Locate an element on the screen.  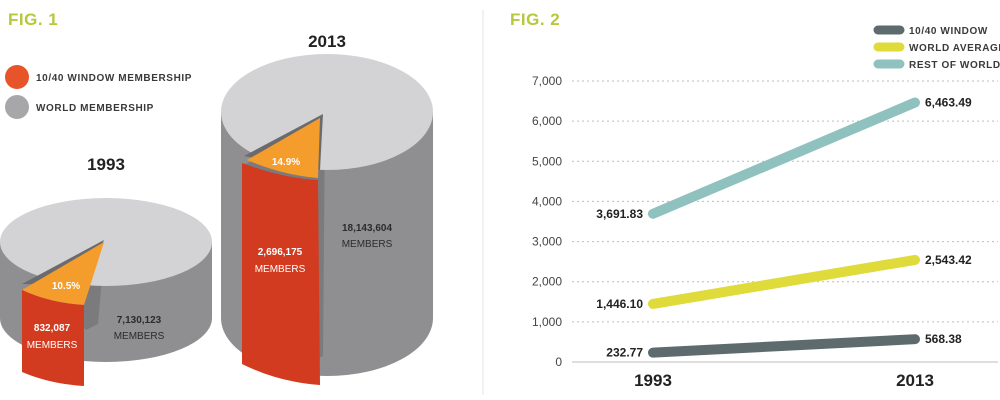
pie-1993-world-caption: MEMBERS is located at coordinates (139, 336).